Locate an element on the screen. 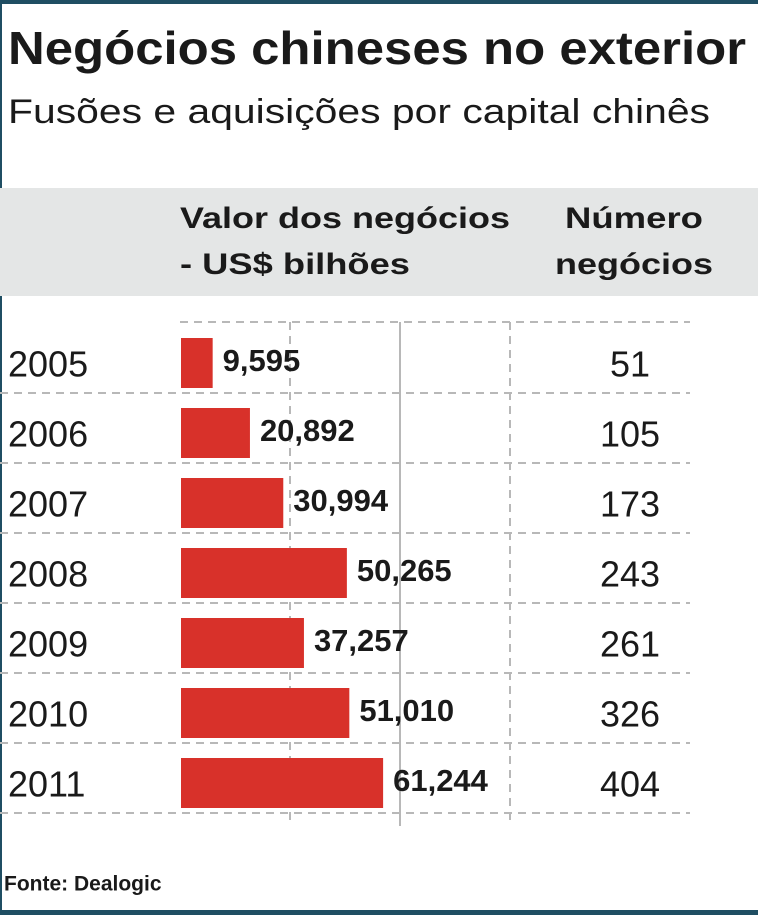  year-label: 2011 is located at coordinates (46, 784).